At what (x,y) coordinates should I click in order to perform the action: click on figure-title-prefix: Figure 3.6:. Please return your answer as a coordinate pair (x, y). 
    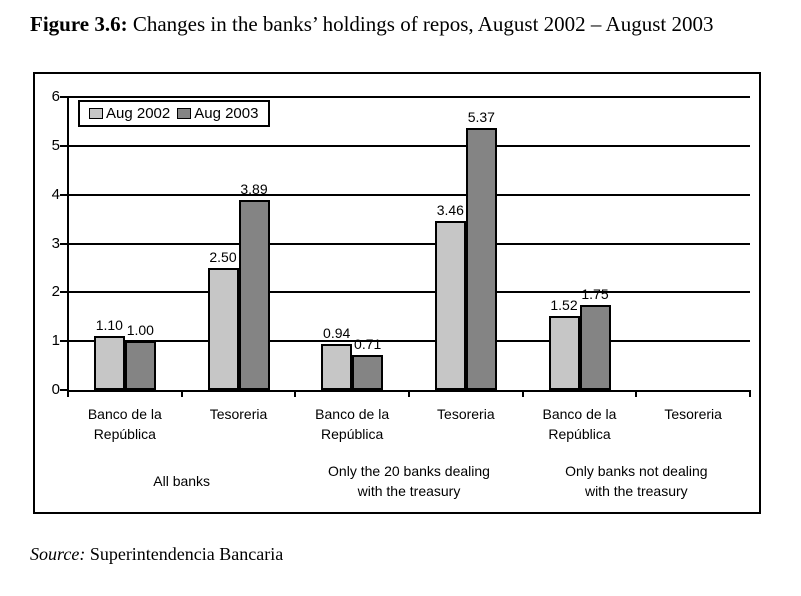
    Looking at the image, I should click on (79, 24).